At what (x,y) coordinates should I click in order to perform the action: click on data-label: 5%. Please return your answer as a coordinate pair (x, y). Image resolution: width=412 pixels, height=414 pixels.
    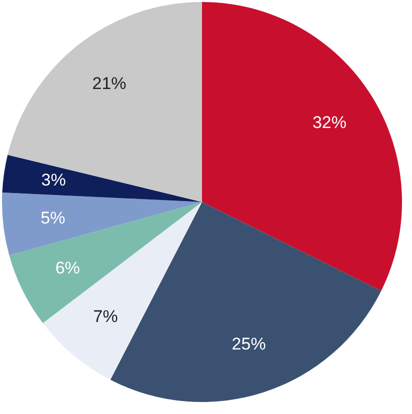
    Looking at the image, I should click on (53, 218).